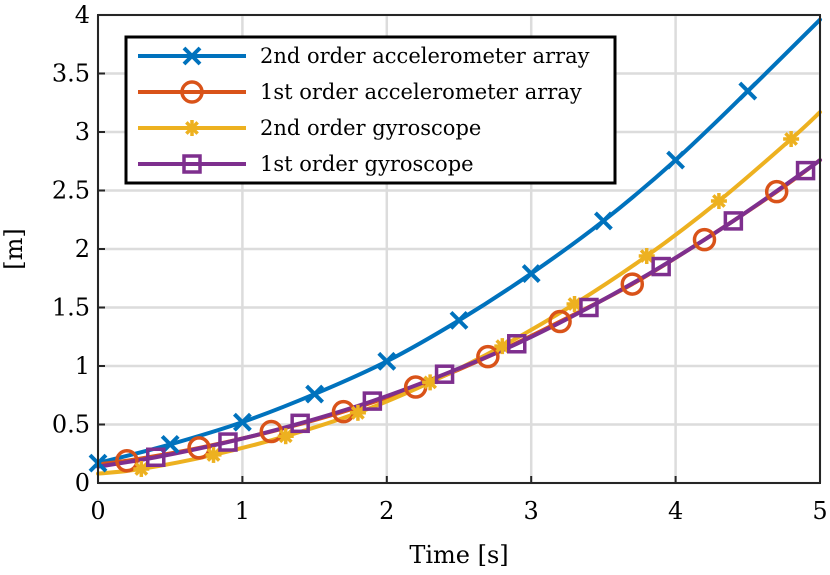  What do you see at coordinates (367, 164) in the screenshot?
I see `legend-label: 1st order gyroscope` at bounding box center [367, 164].